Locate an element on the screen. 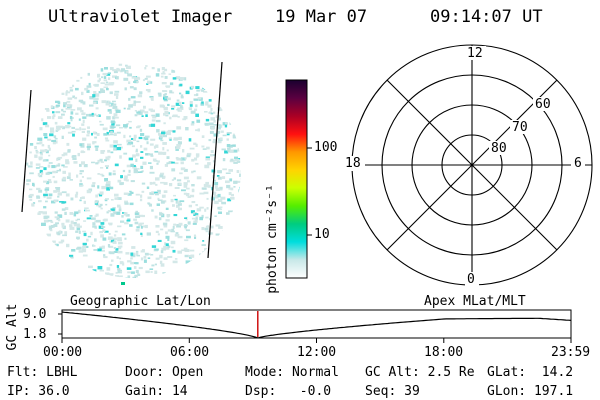 The height and width of the screenshot is (400, 600). time-readout: 09:14:07 UT is located at coordinates (486, 17).